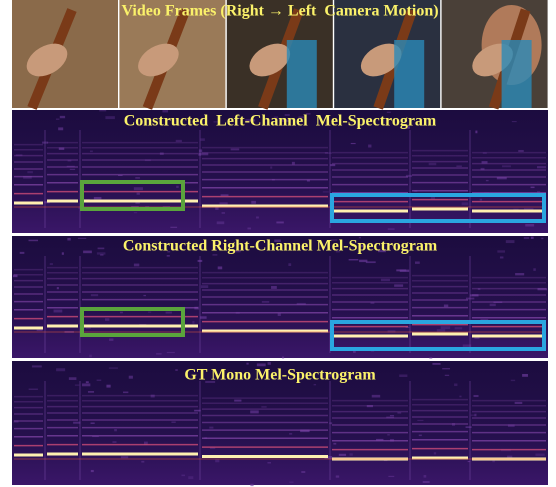  I want to click on green-box, so click(132, 195).